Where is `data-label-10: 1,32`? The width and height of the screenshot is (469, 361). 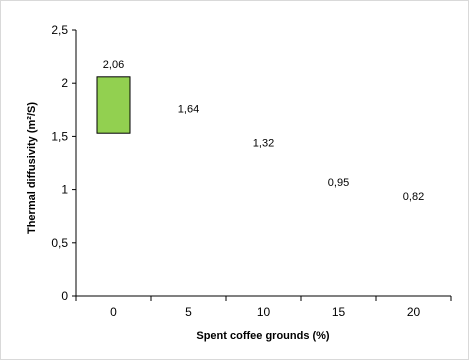 data-label-10: 1,32 is located at coordinates (263, 144).